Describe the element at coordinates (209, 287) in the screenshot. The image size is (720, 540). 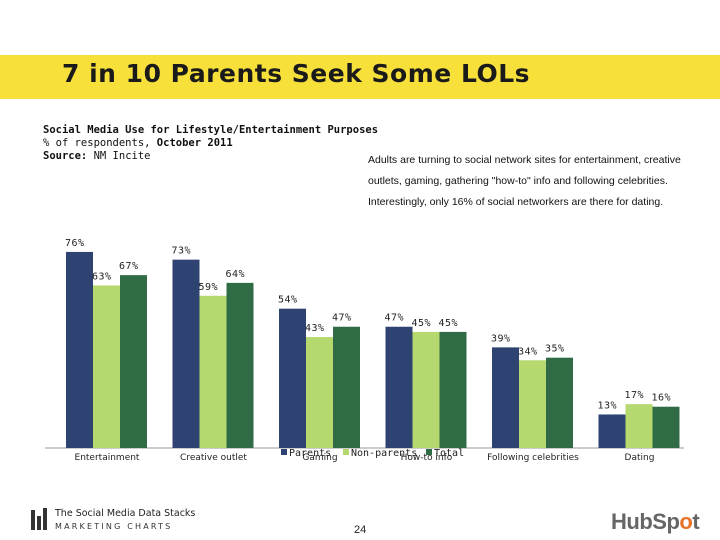
I see `data-label: 59%` at that location.